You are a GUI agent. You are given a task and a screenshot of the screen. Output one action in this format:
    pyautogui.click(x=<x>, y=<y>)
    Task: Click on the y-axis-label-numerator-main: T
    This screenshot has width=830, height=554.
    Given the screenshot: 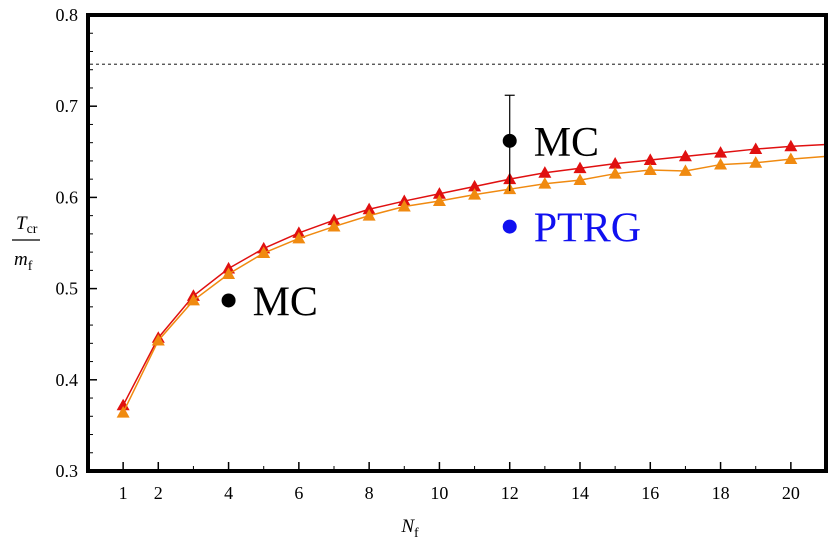 What is the action you would take?
    pyautogui.click(x=22, y=223)
    